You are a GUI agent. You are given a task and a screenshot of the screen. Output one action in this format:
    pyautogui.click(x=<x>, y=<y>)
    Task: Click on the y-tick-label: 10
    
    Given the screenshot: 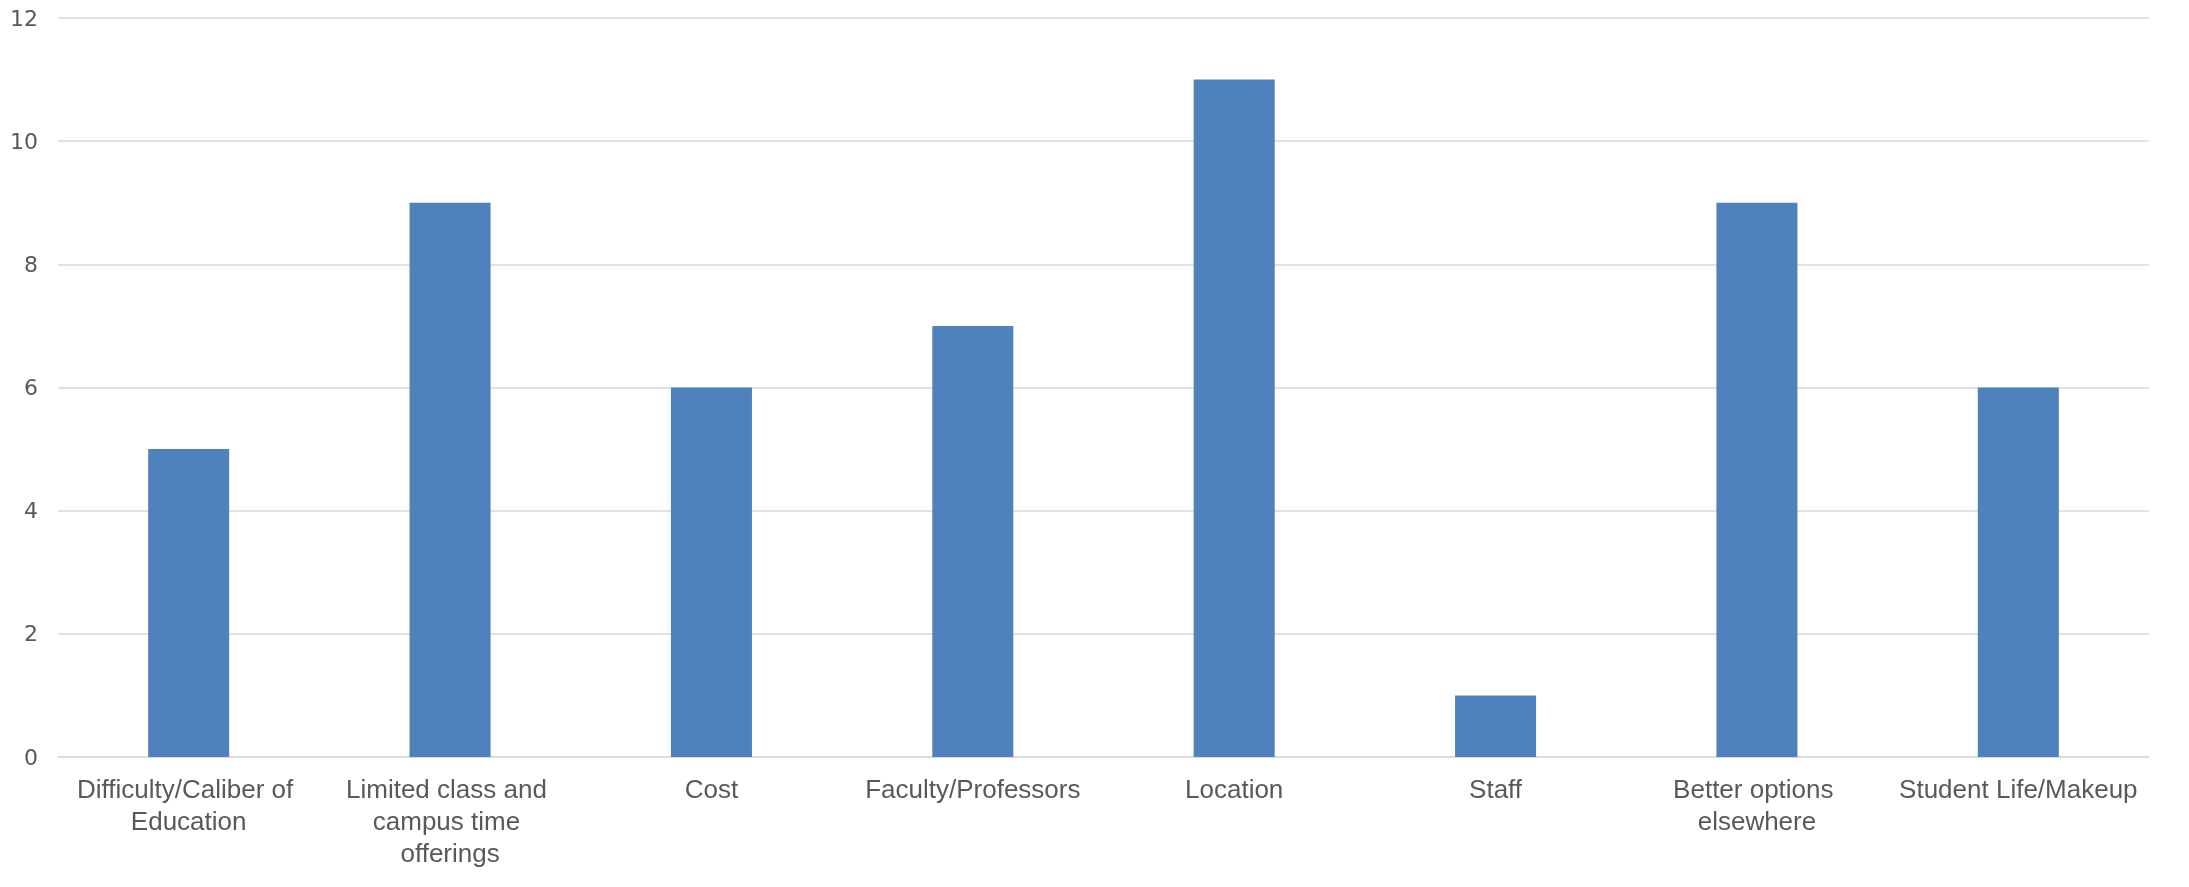 What is the action you would take?
    pyautogui.click(x=24, y=141)
    